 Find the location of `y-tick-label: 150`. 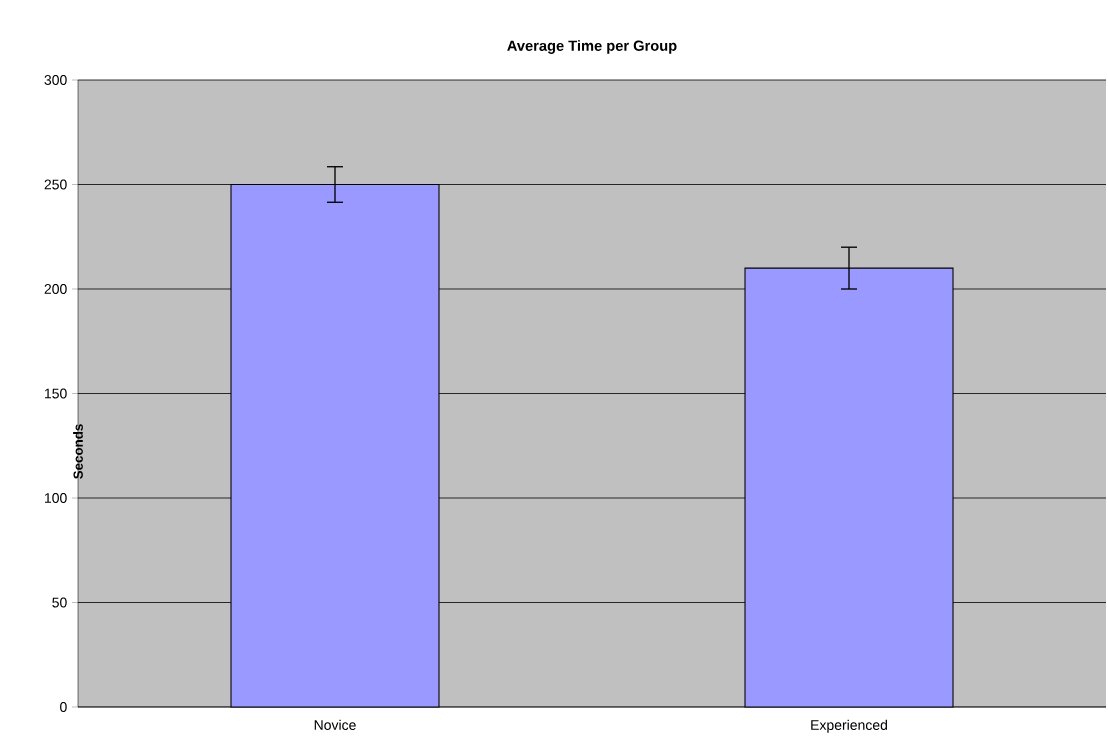

y-tick-label: 150 is located at coordinates (56, 393).